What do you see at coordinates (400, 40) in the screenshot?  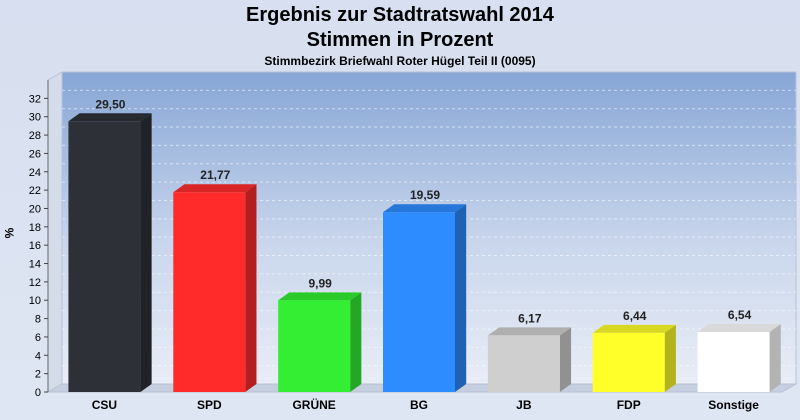 I see `chart-subtitle: Stimmen in Prozent` at bounding box center [400, 40].